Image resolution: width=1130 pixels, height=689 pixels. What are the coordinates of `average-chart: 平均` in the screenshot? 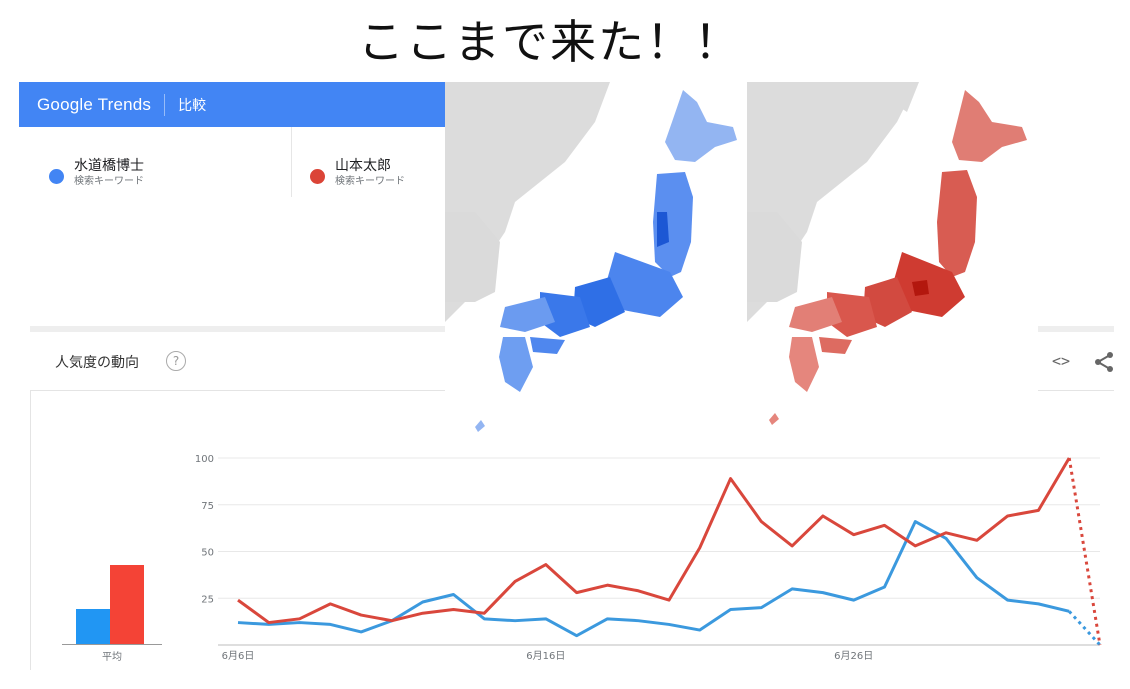 It's located at (112, 612).